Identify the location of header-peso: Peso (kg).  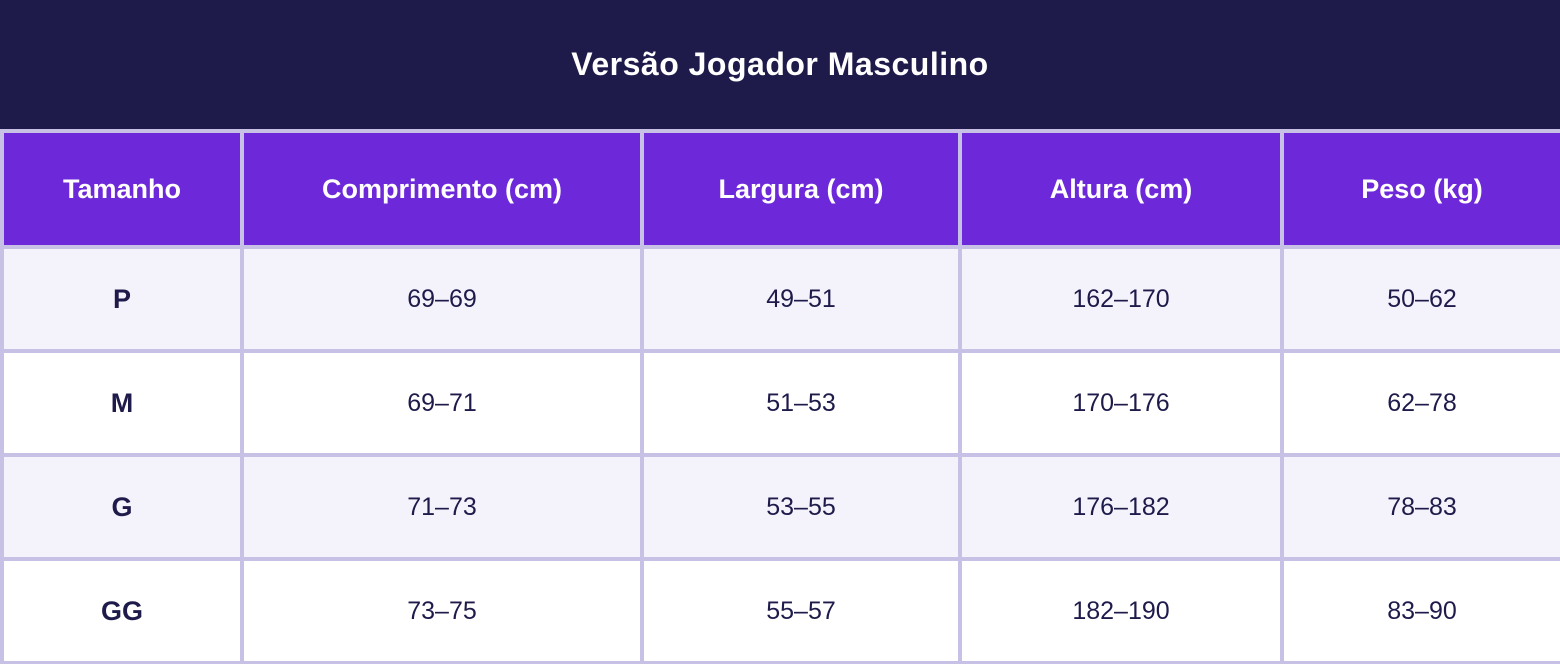
(1420, 189).